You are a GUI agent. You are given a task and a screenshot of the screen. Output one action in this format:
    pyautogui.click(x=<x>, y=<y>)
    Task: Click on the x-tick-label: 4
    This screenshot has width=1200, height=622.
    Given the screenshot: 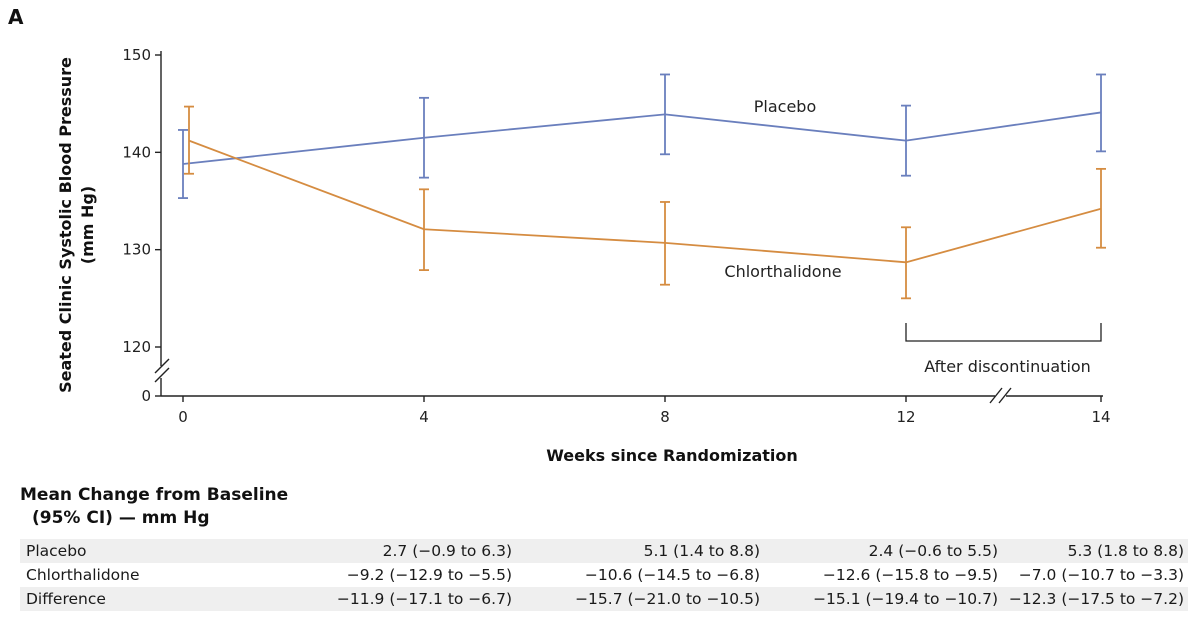 What is the action you would take?
    pyautogui.click(x=424, y=417)
    